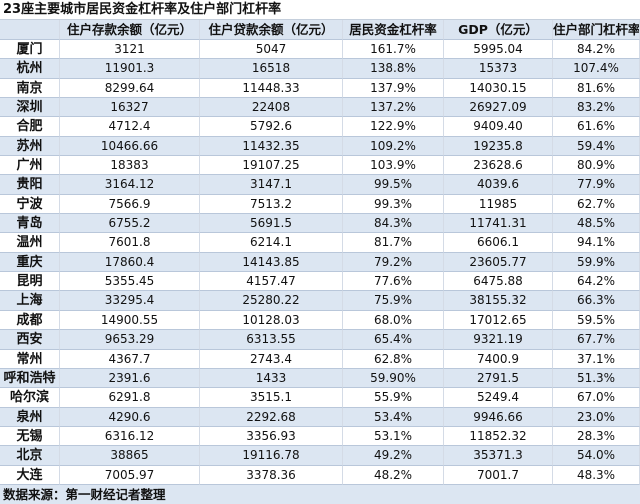 This screenshot has width=640, height=504. What do you see at coordinates (130, 436) in the screenshot?
I see `value-cell: 6316.12` at bounding box center [130, 436].